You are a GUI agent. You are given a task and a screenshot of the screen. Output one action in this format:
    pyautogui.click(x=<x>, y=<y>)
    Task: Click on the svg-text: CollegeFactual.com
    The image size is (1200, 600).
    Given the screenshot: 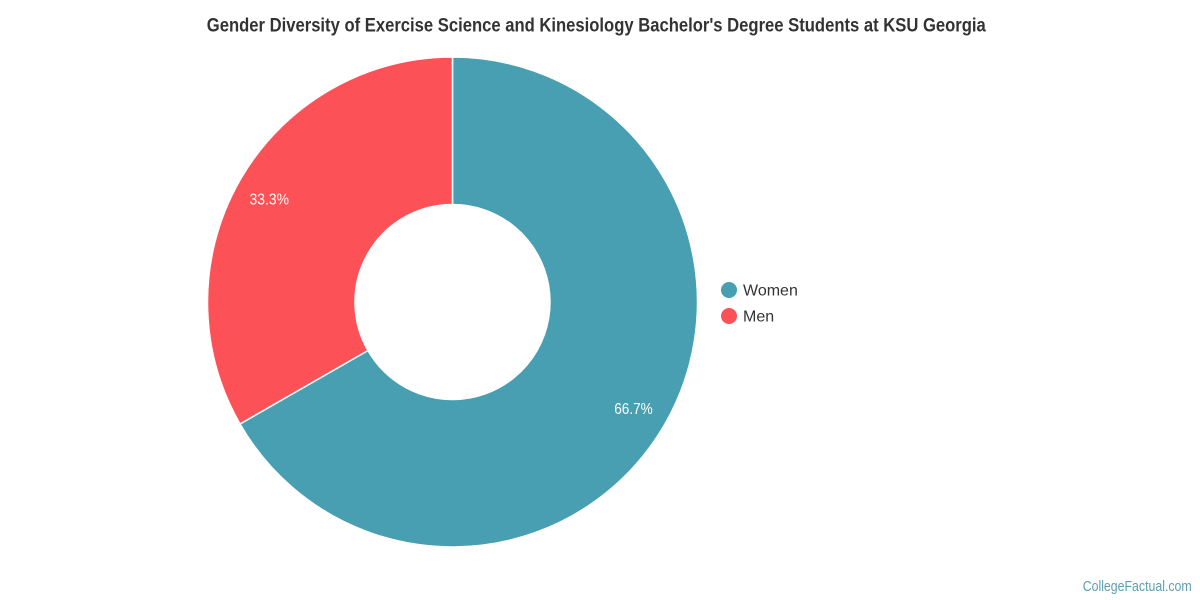 What is the action you would take?
    pyautogui.click(x=1137, y=586)
    